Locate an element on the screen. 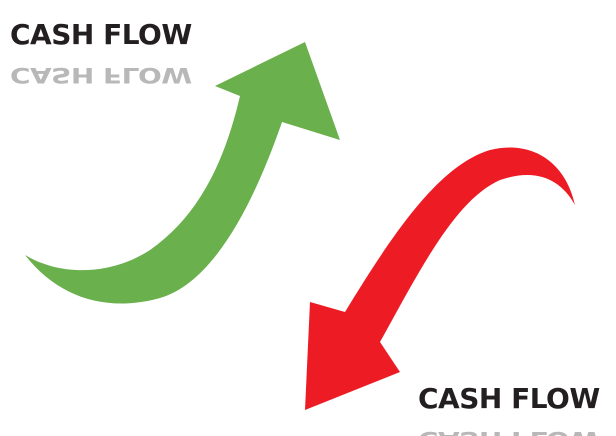 Image resolution: width=616 pixels, height=436 pixels. top-label-reflection-group: CASH FLOW is located at coordinates (101, 75).